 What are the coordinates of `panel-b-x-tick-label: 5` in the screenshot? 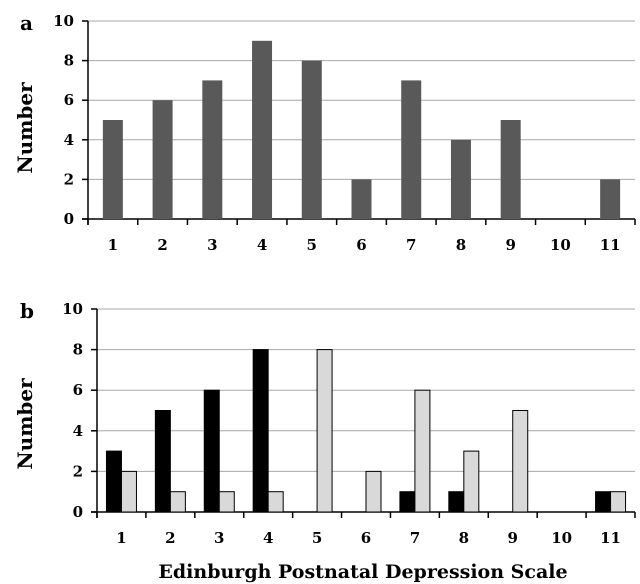 It's located at (317, 538).